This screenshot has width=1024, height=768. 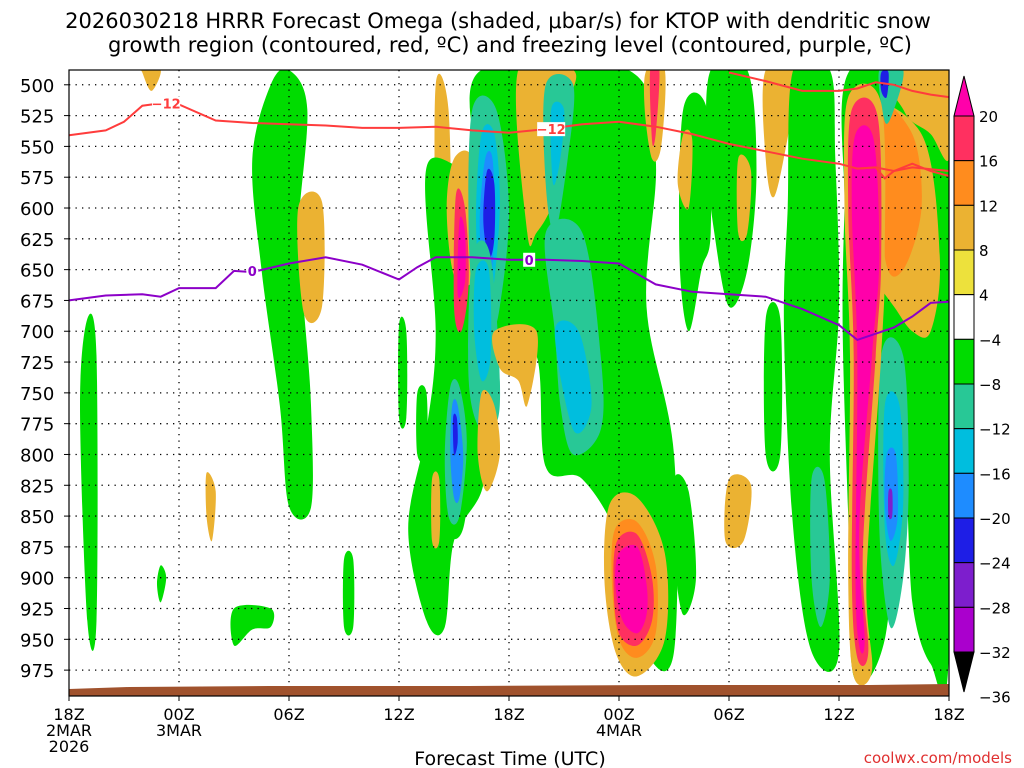 I want to click on colorbar-label: 12, so click(x=988, y=206).